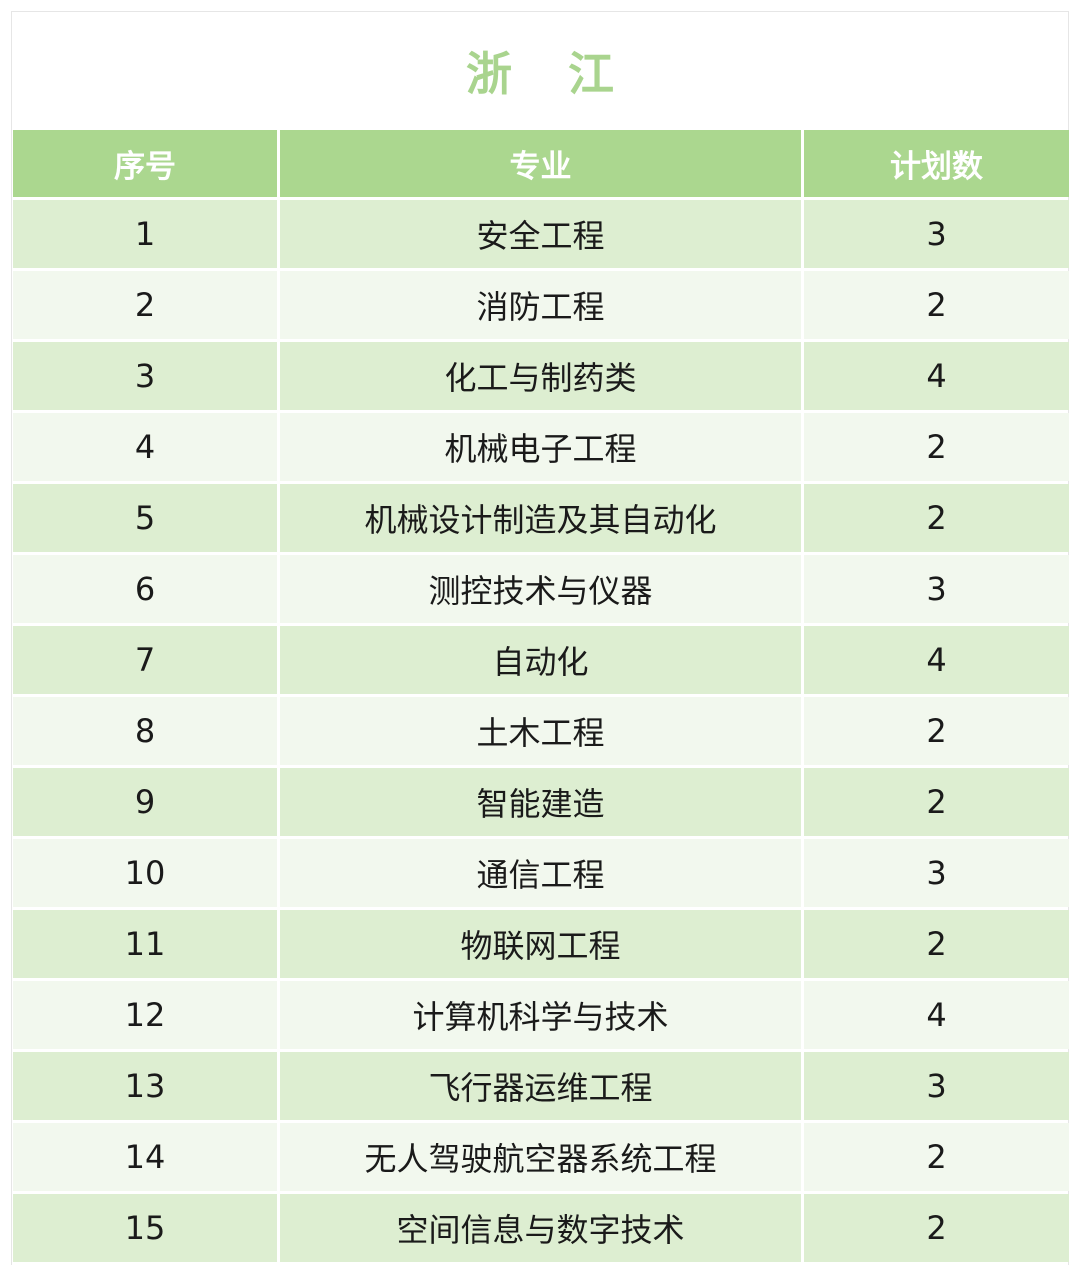 The image size is (1080, 1280). I want to click on cell-major: 计算机科学与技术, so click(540, 1015).